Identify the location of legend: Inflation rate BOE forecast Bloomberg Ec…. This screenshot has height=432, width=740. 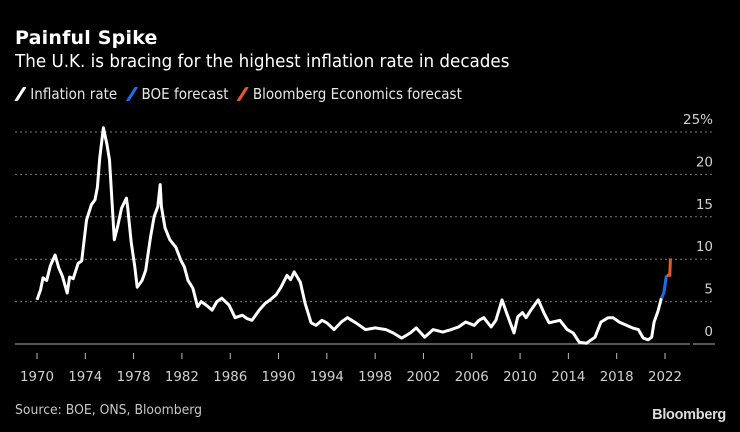
(242, 94).